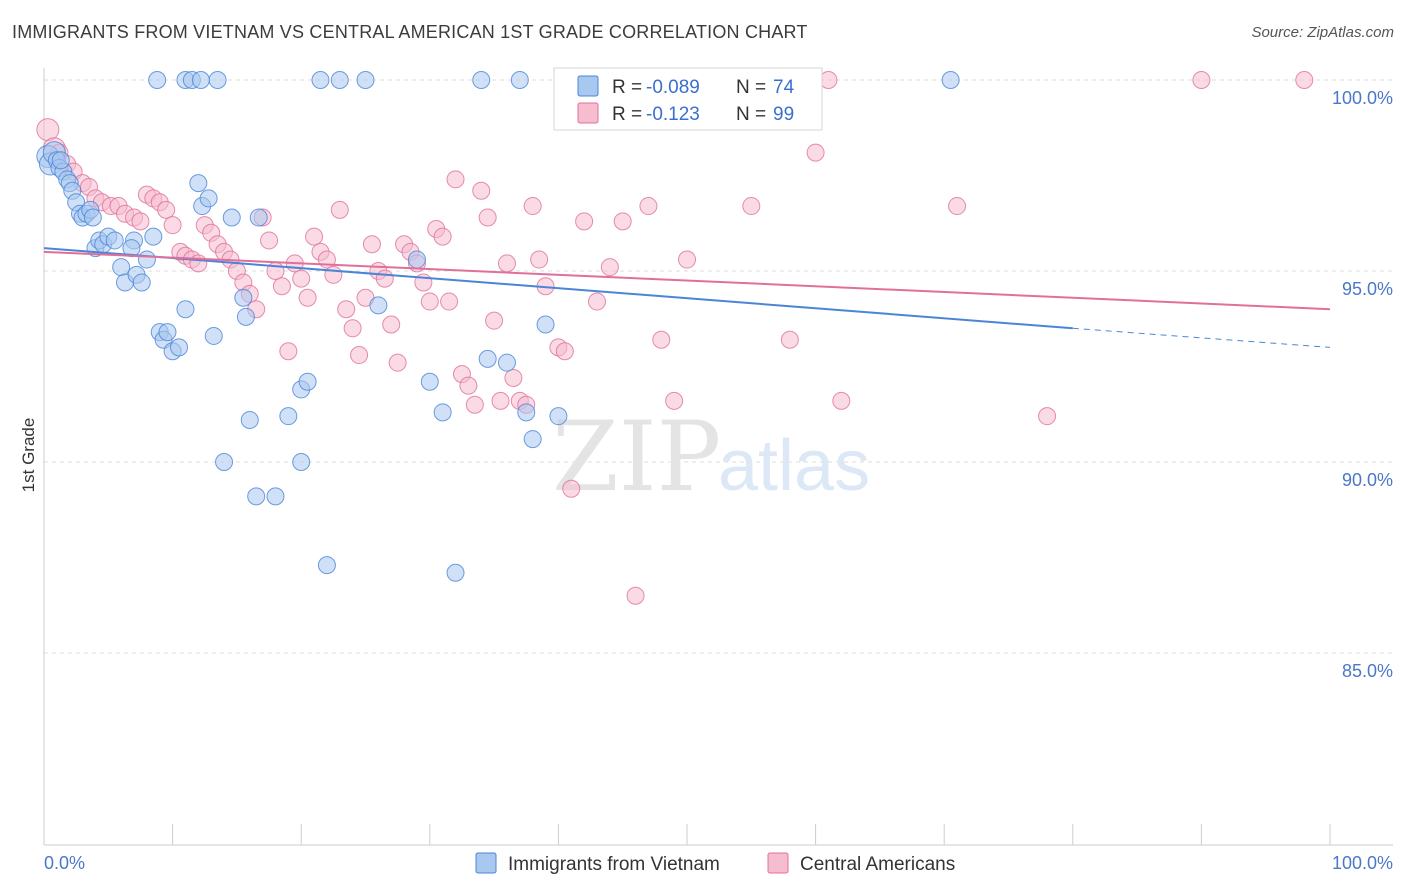 The height and width of the screenshot is (892, 1406). I want to click on trend-line-vietnam, so click(558, 288).